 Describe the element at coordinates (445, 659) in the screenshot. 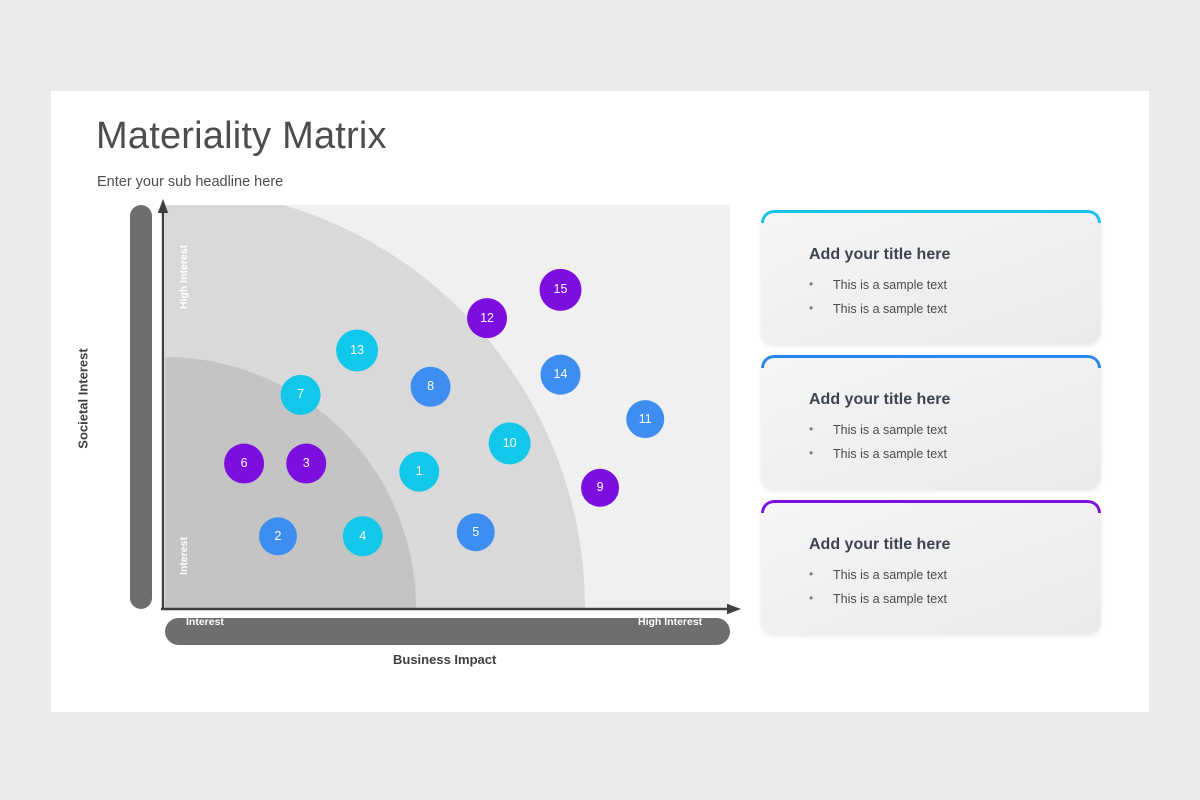

I see `x-axis-title: Business Impact` at that location.